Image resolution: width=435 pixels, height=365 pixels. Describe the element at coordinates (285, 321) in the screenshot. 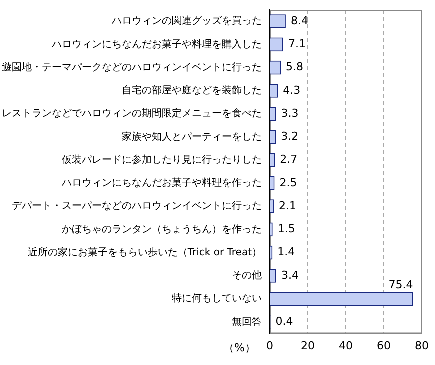

I see `data-label: 0.4` at that location.